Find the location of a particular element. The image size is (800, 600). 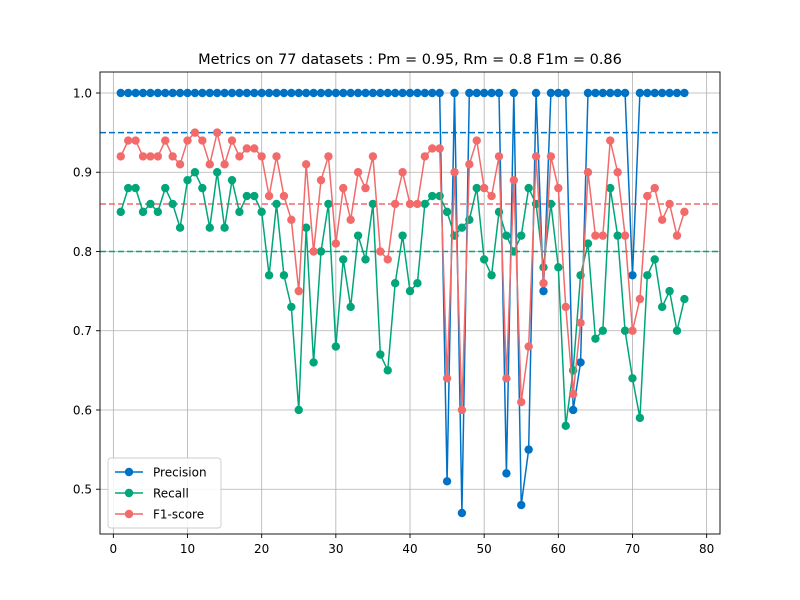

x-tick-label: 60 is located at coordinates (558, 549).